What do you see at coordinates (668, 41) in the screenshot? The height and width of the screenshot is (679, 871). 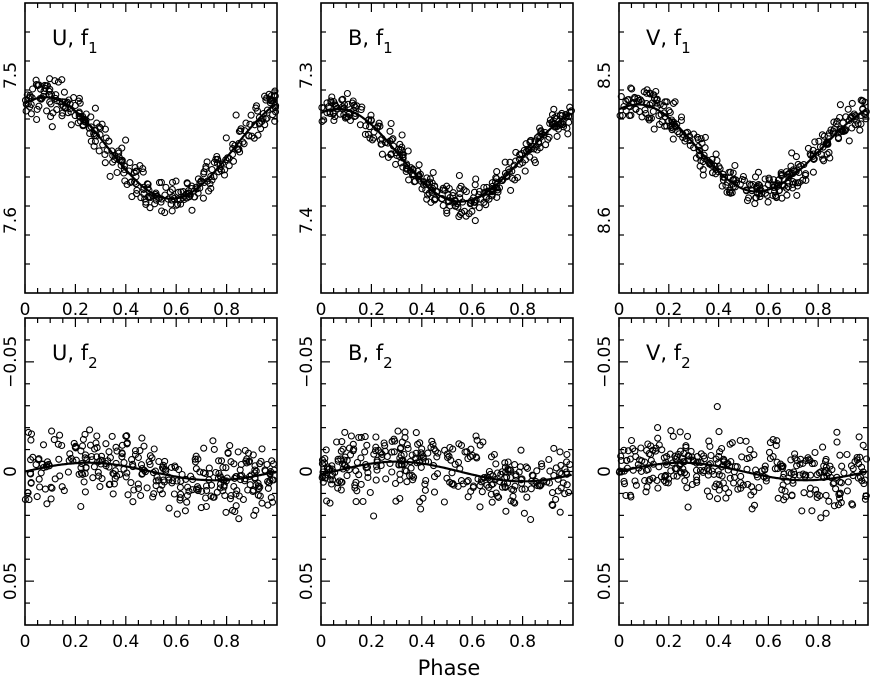 I see `panel-label: V, f1` at bounding box center [668, 41].